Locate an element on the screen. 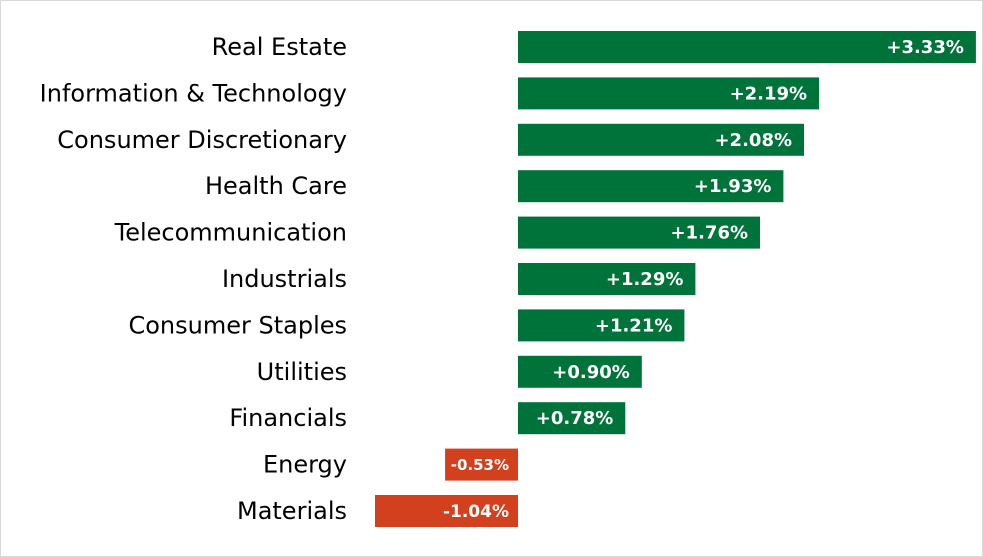 The width and height of the screenshot is (983, 557). data-label: +1.21% is located at coordinates (634, 325).